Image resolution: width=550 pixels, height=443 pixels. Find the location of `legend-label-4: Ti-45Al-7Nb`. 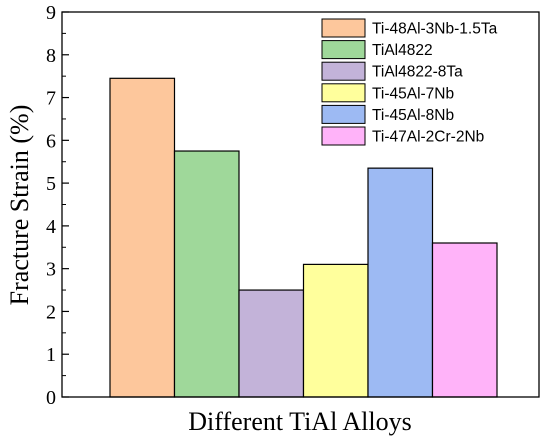

legend-label-4: Ti-45Al-7Nb is located at coordinates (413, 93).